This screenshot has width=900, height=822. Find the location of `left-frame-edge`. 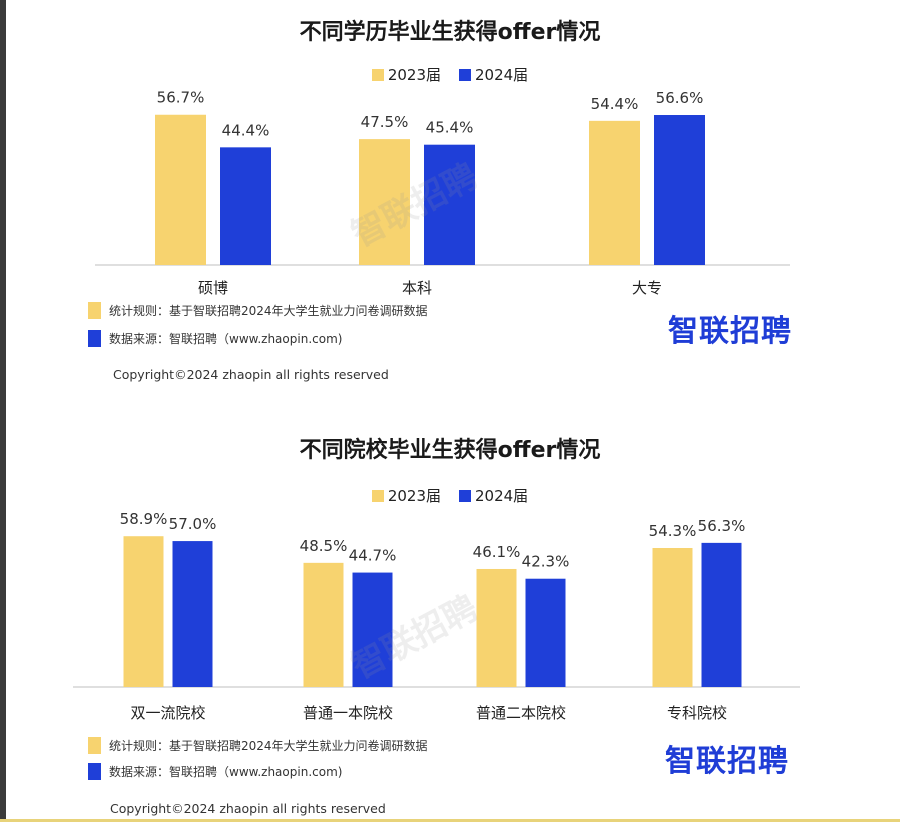

left-frame-edge is located at coordinates (3, 411).